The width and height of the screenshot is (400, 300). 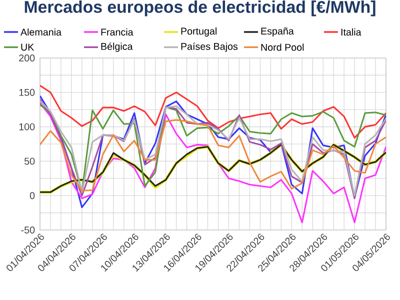 I want to click on y-tick-label: 50, so click(x=29, y=161).